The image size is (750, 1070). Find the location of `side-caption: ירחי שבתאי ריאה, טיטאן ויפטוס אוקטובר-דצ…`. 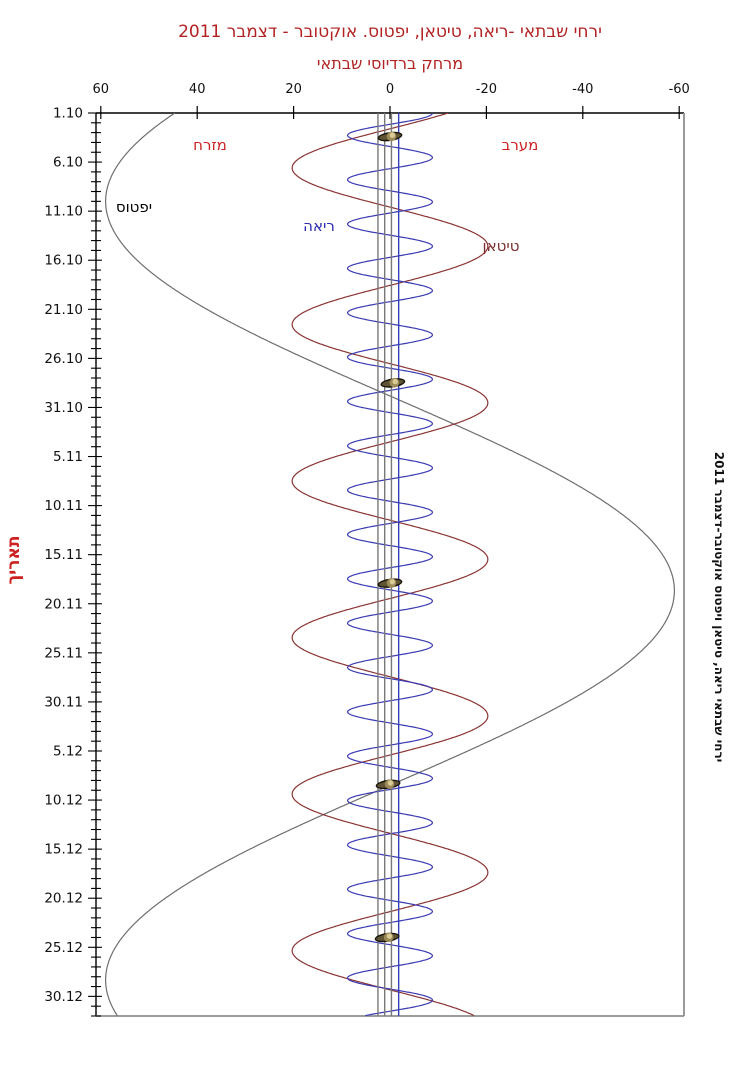

side-caption: ירחי שבתאי ריאה, טיטאן ויפטוס אוקטובר-דצ… is located at coordinates (719, 607).